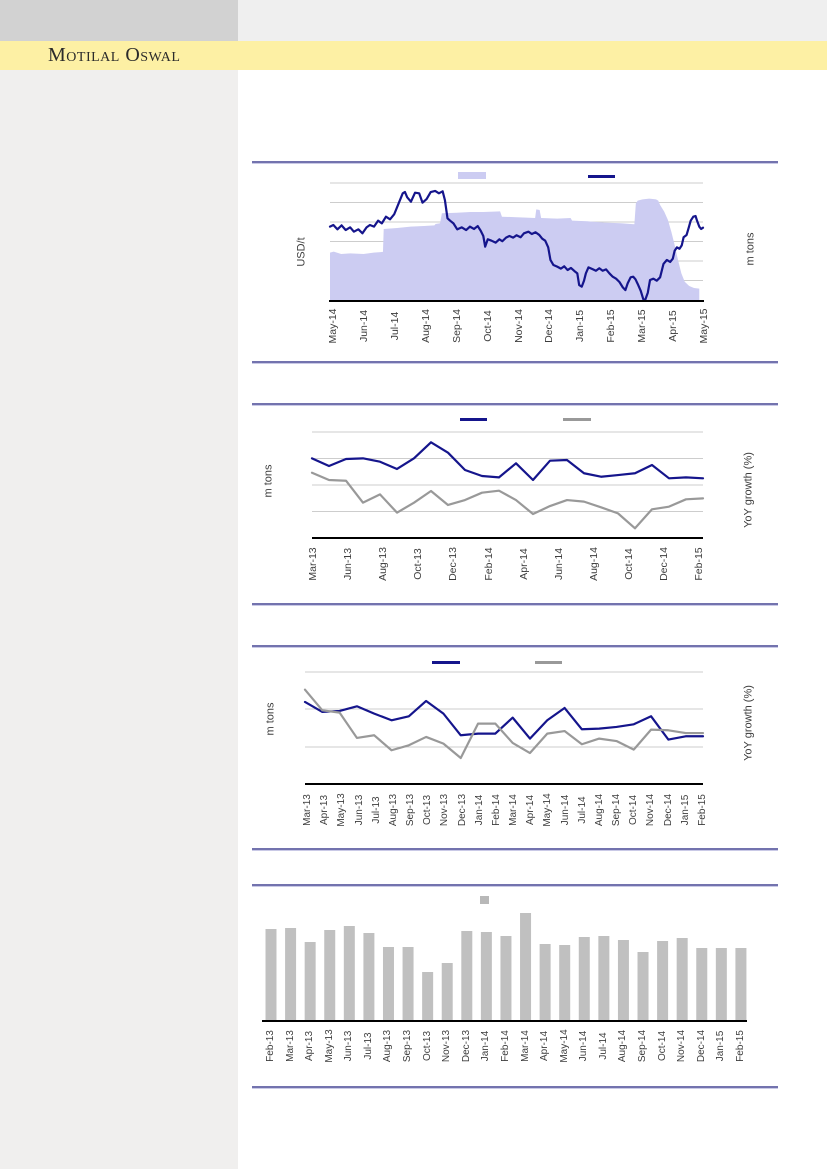 The height and width of the screenshot is (1169, 827). What do you see at coordinates (325, 810) in the screenshot?
I see `chart-3-x-tick-label: Apr-13` at bounding box center [325, 810].